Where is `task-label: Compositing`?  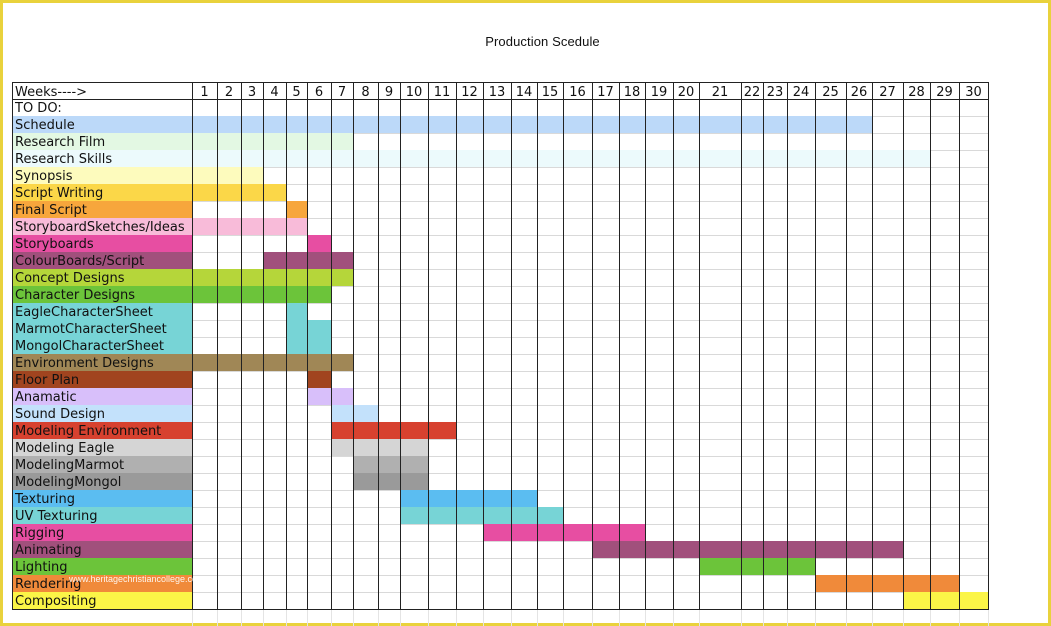 task-label: Compositing is located at coordinates (56, 601).